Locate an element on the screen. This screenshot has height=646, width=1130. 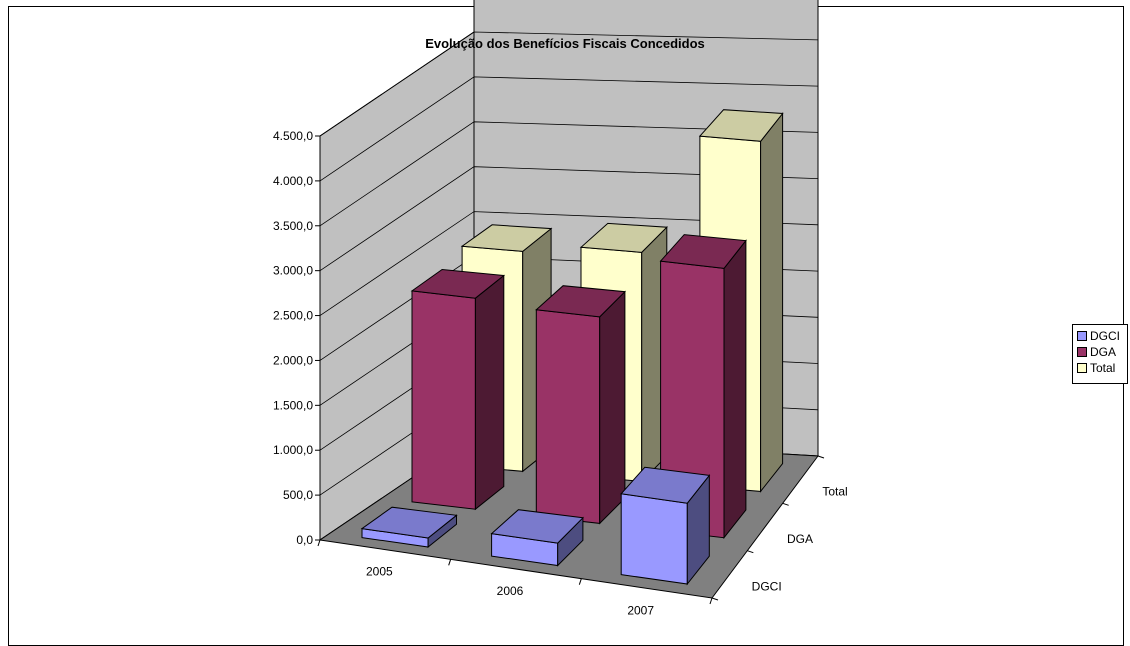
legend-item-dgci: DGCI is located at coordinates (1100, 336).